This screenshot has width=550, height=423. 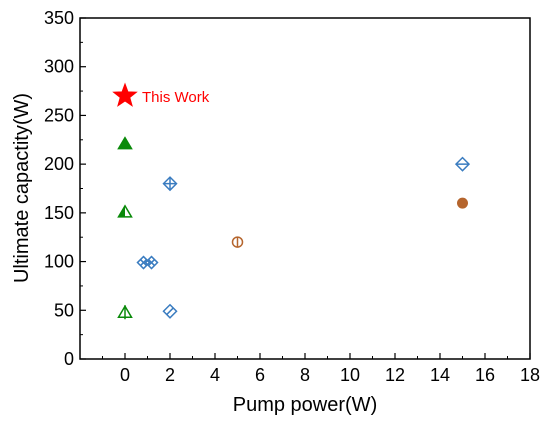 What do you see at coordinates (260, 375) in the screenshot?
I see `x-tick-label: 6` at bounding box center [260, 375].